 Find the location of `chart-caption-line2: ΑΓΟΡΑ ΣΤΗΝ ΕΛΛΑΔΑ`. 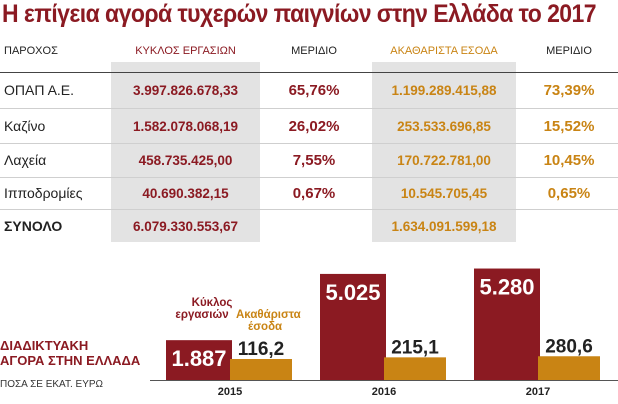

chart-caption-line2: ΑΓΟΡΑ ΣΤΗΝ ΕΛΛΑΔΑ is located at coordinates (70, 360).